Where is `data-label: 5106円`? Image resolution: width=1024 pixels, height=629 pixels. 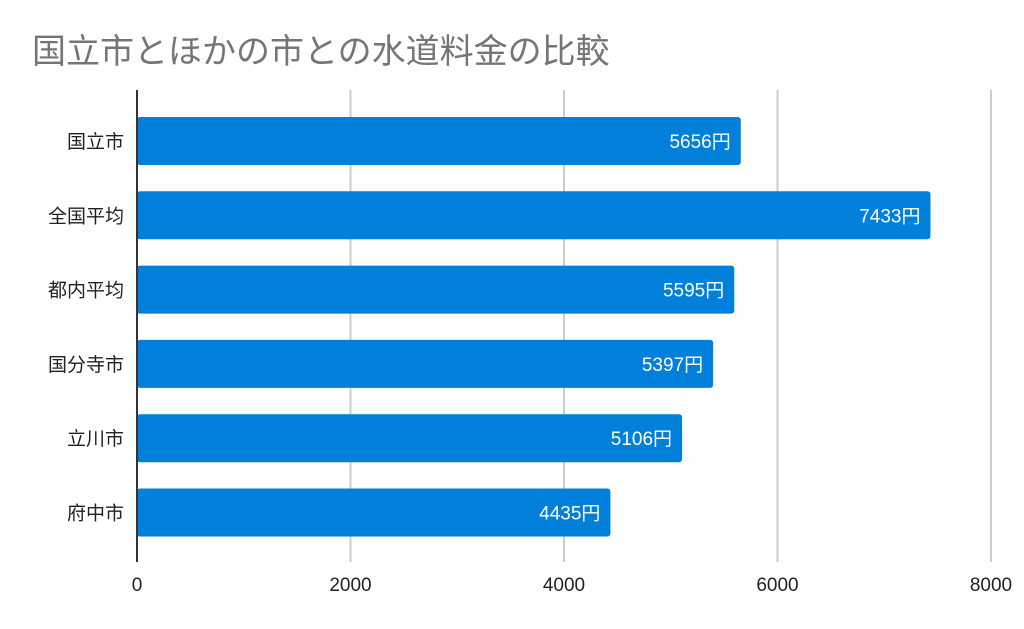 data-label: 5106円 is located at coordinates (641, 439).